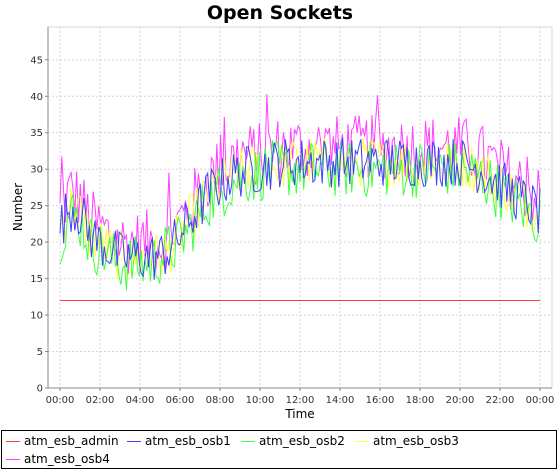 The image size is (560, 472). I want to click on y-tick-label: 10, so click(36, 316).